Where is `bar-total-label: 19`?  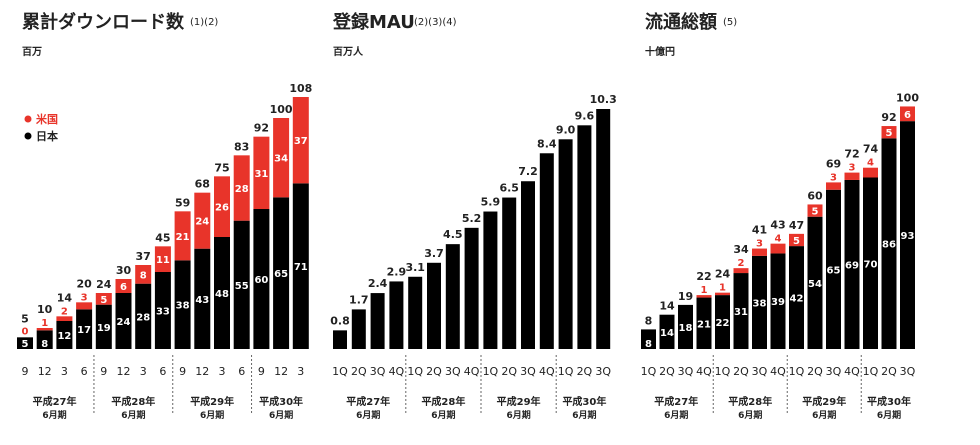 bar-total-label: 19 is located at coordinates (685, 296).